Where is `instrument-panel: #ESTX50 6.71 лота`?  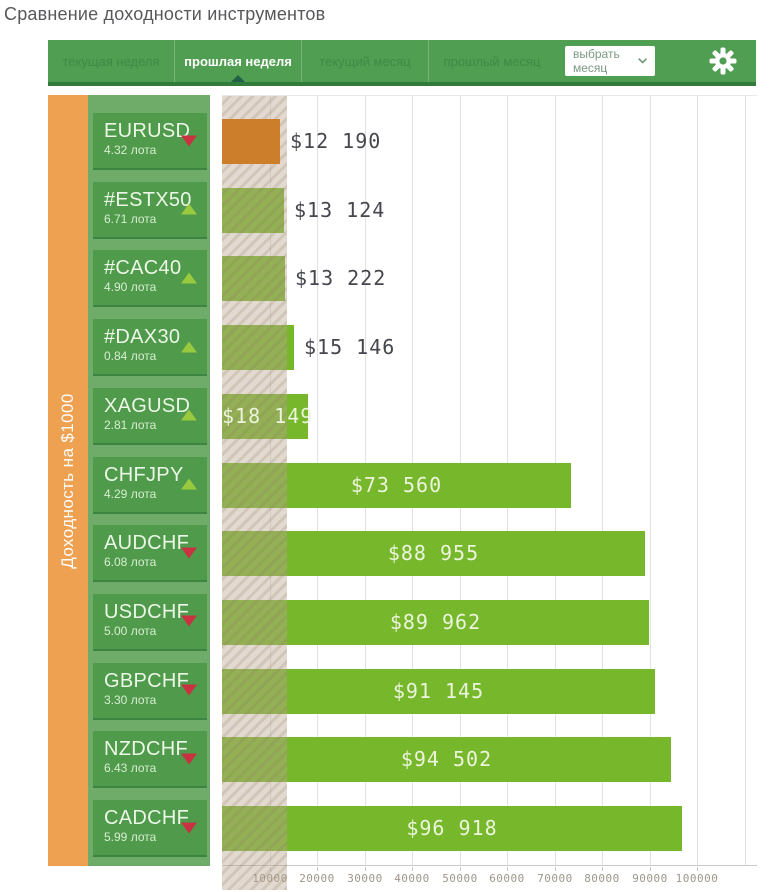 instrument-panel: #ESTX50 6.71 лота is located at coordinates (150, 210).